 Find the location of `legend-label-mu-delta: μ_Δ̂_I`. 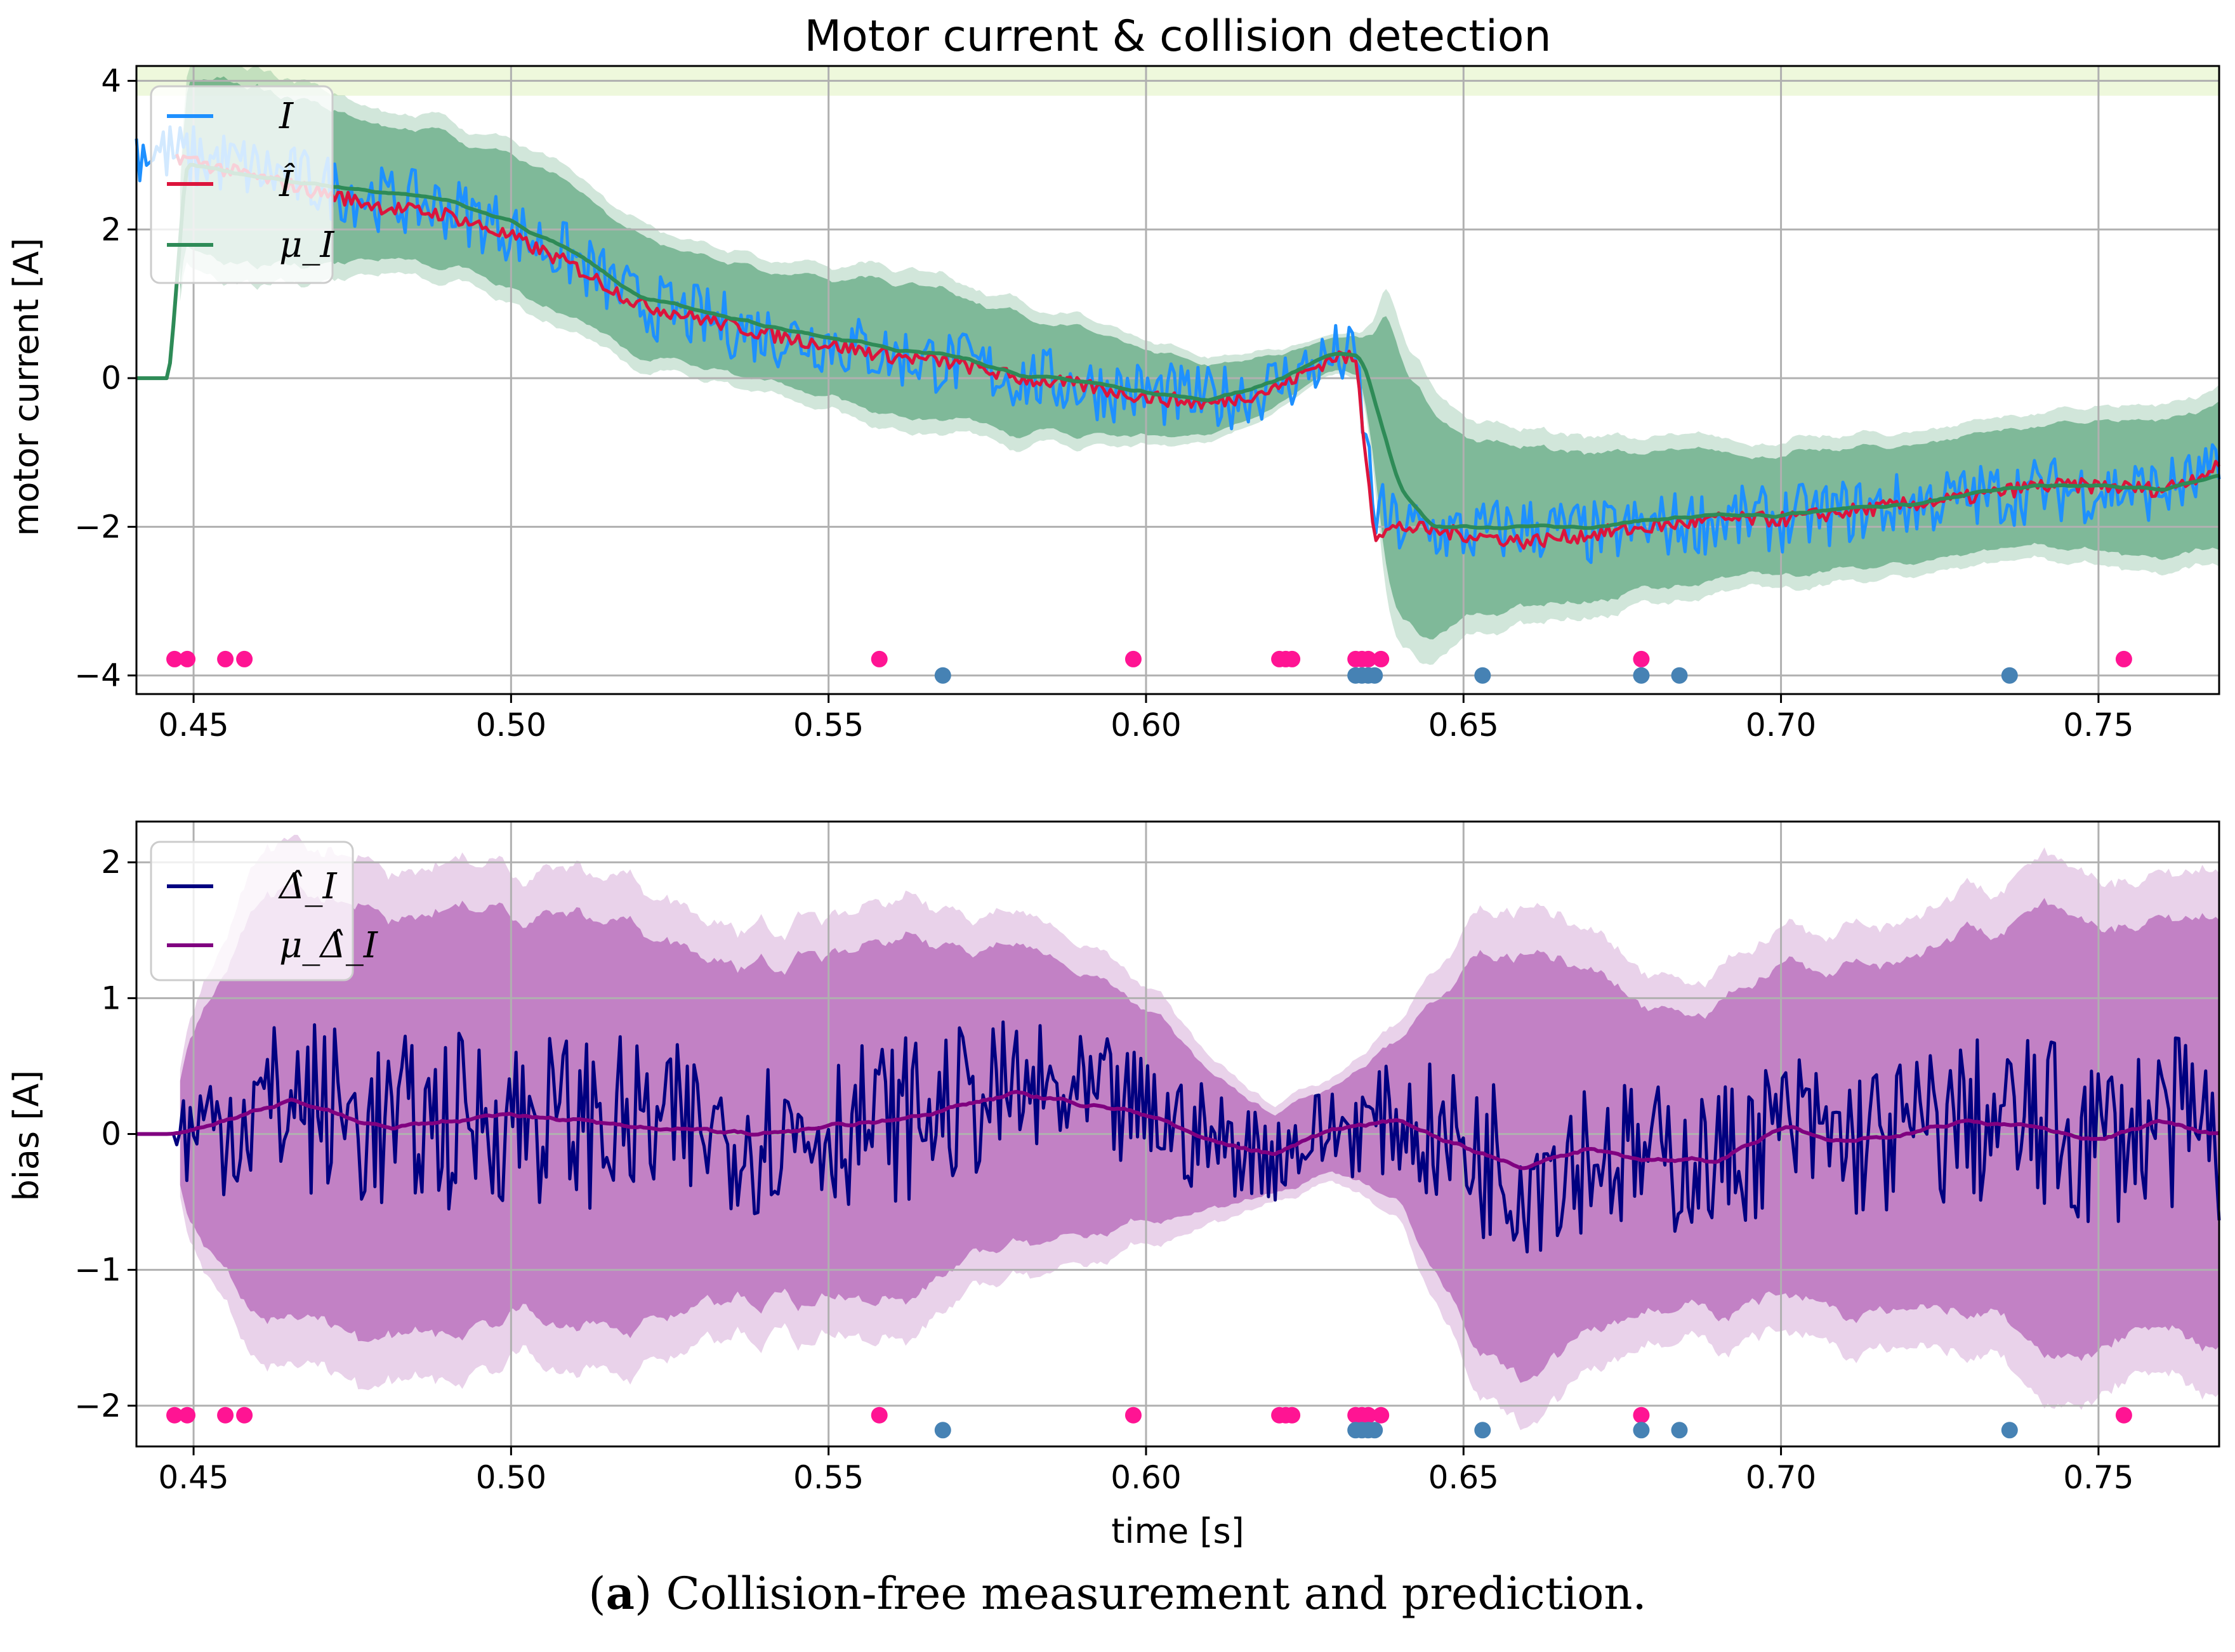

legend-label-mu-delta: μ_Δ̂_I is located at coordinates (329, 945).